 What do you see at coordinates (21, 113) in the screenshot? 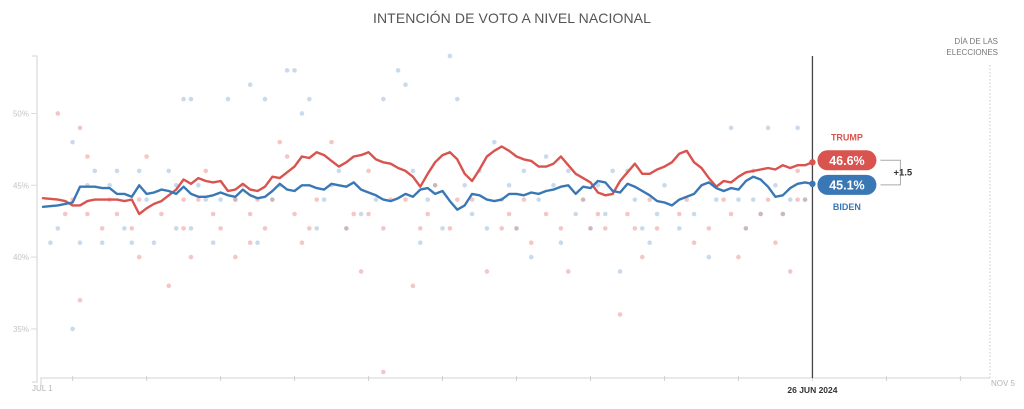
I see `y-tick-label: 50%` at bounding box center [21, 113].